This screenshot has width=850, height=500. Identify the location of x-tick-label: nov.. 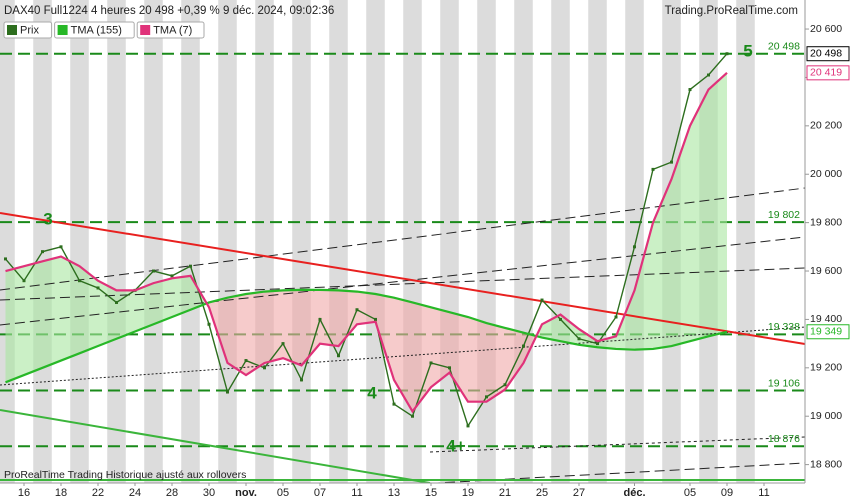
(246, 493).